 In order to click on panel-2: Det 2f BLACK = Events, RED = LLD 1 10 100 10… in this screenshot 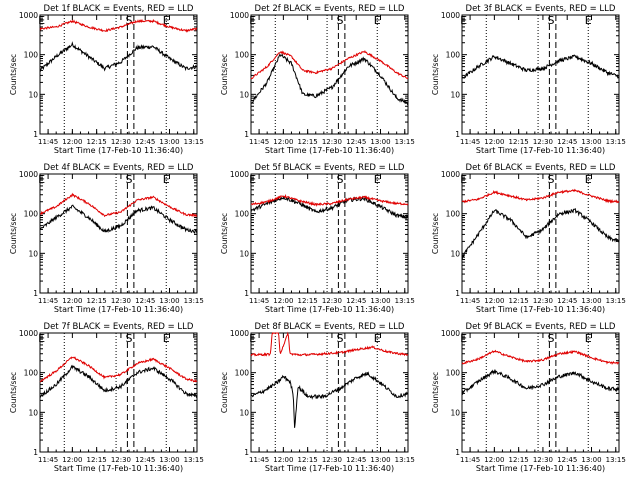, I will do `click(317, 79)`.